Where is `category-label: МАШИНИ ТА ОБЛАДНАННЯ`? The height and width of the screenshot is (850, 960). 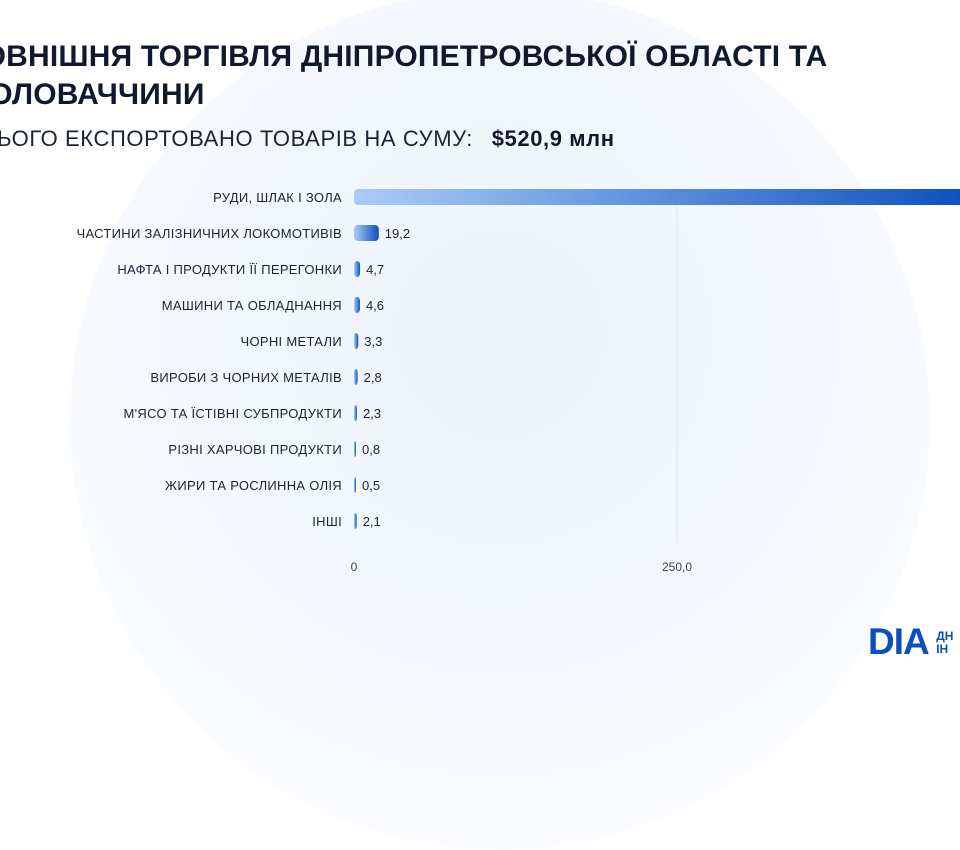 category-label: МАШИНИ ТА ОБЛАДНАННЯ is located at coordinates (252, 305).